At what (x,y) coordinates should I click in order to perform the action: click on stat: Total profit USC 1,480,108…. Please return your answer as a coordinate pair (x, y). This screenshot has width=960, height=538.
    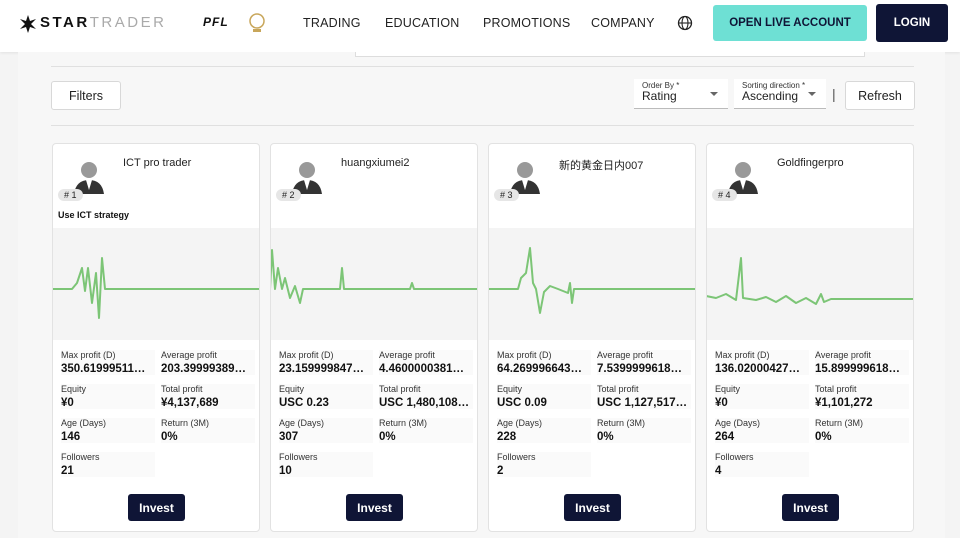
    Looking at the image, I should click on (426, 396).